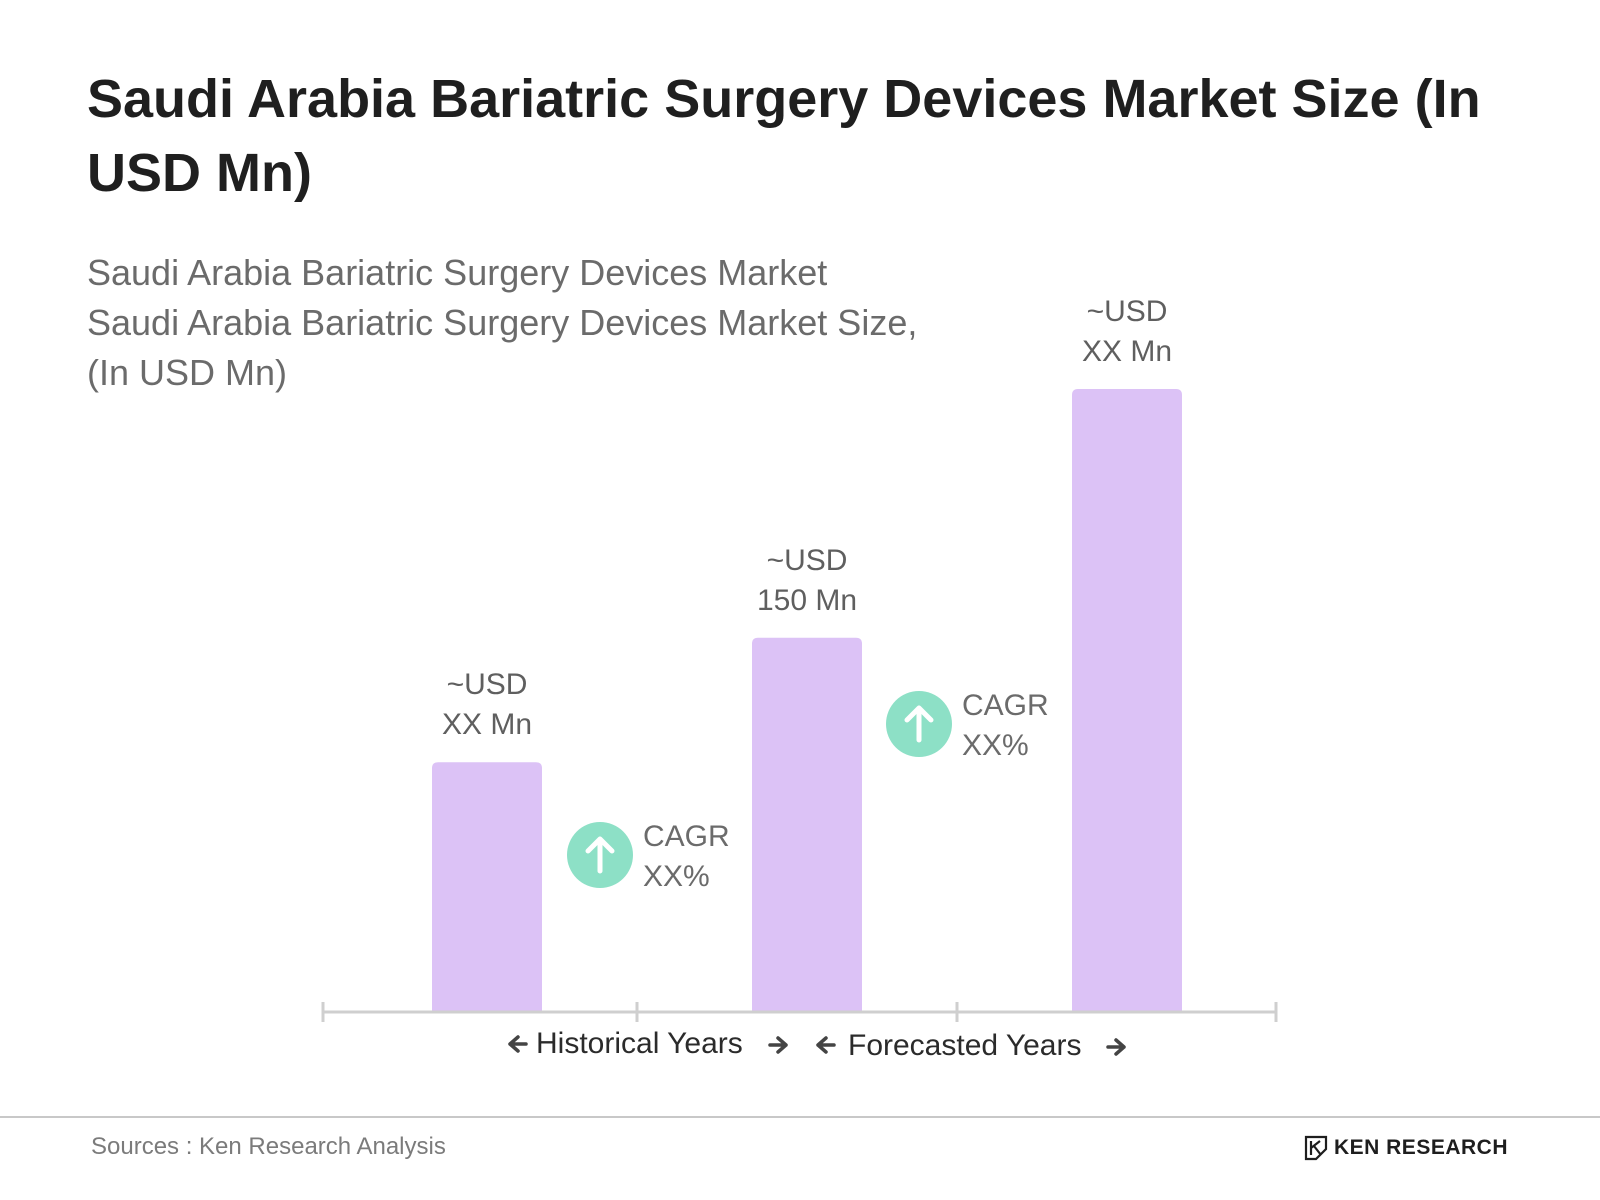 Image resolution: width=1600 pixels, height=1200 pixels. Describe the element at coordinates (807, 600) in the screenshot. I see `data-label: 150 Mn` at that location.